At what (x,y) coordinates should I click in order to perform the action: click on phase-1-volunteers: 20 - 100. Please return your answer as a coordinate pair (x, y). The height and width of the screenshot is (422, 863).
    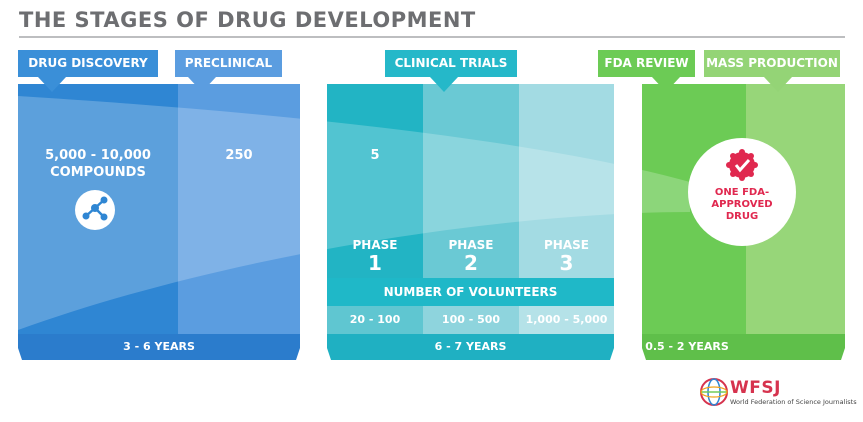
    Looking at the image, I should click on (375, 319).